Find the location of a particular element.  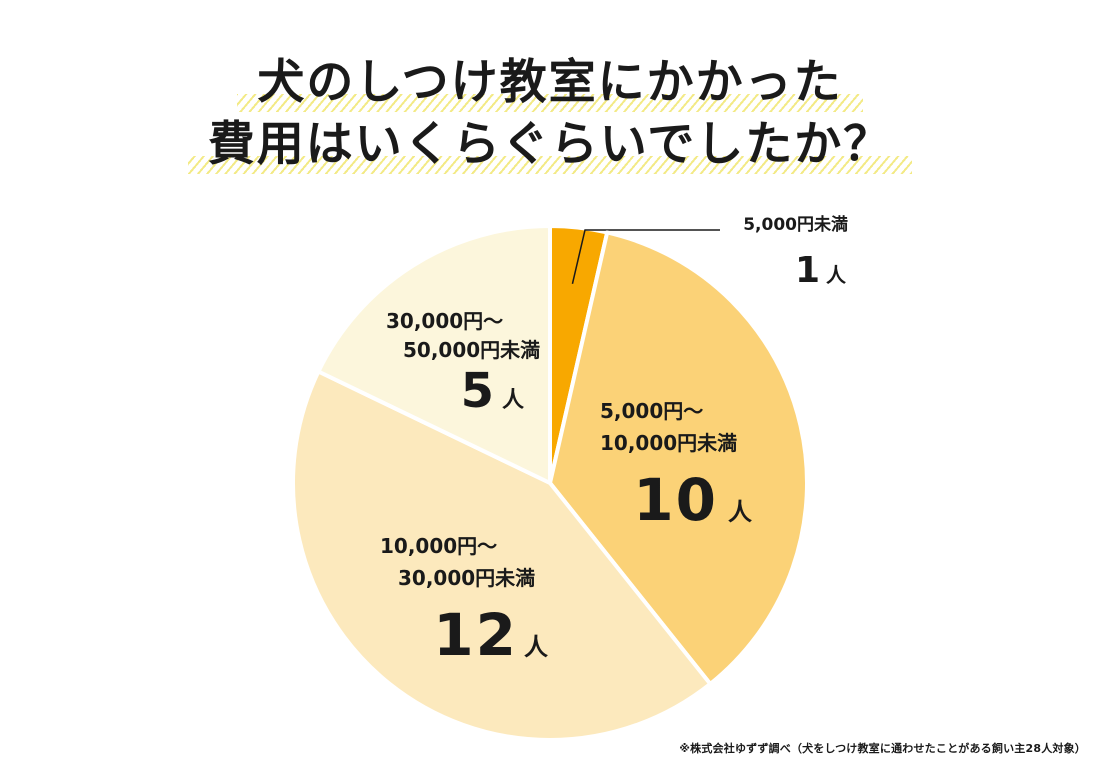

title-line-1: 犬のしつけ教室にかかった is located at coordinates (550, 83).